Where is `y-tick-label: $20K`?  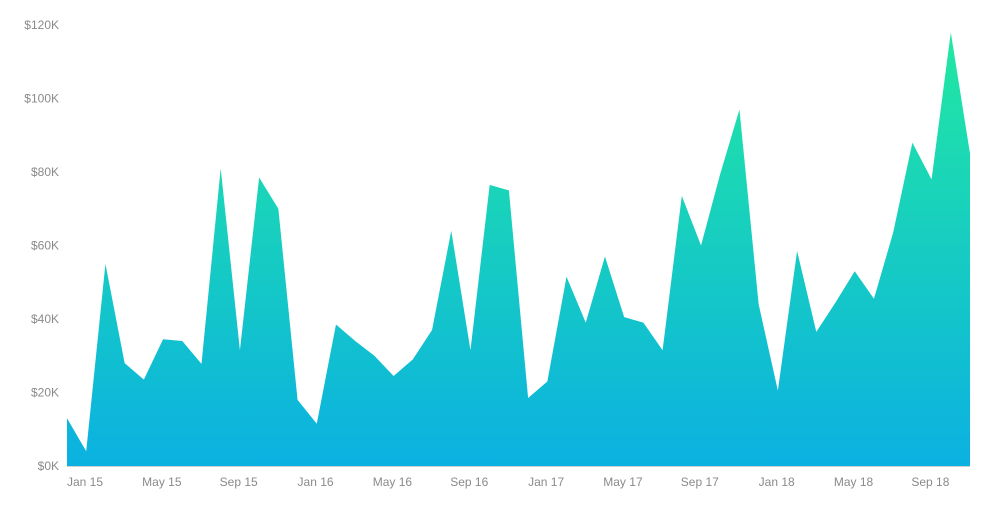
y-tick-label: $20K is located at coordinates (45, 393).